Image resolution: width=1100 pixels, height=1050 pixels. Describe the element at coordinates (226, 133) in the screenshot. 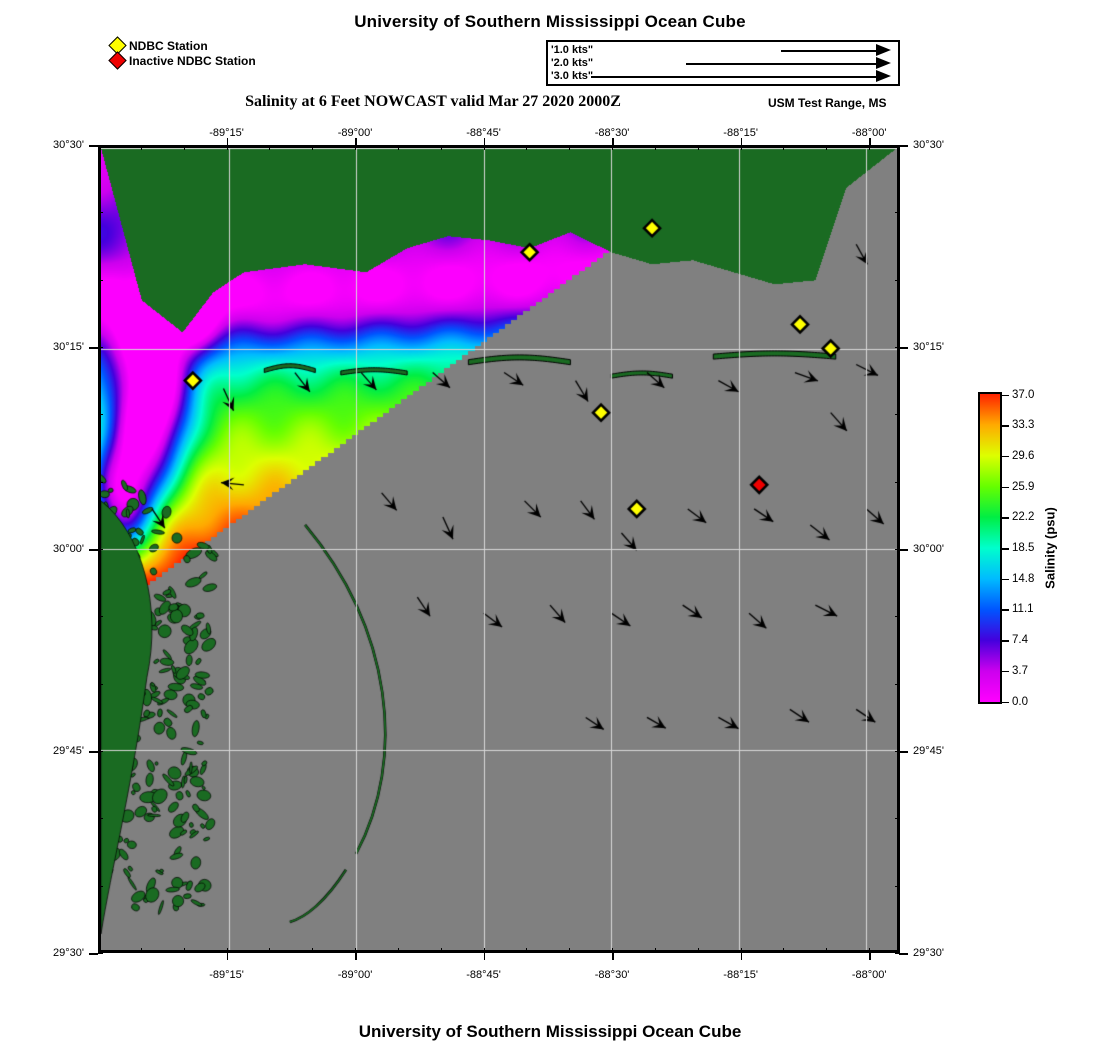

I see `axis-label: -89°15'` at that location.